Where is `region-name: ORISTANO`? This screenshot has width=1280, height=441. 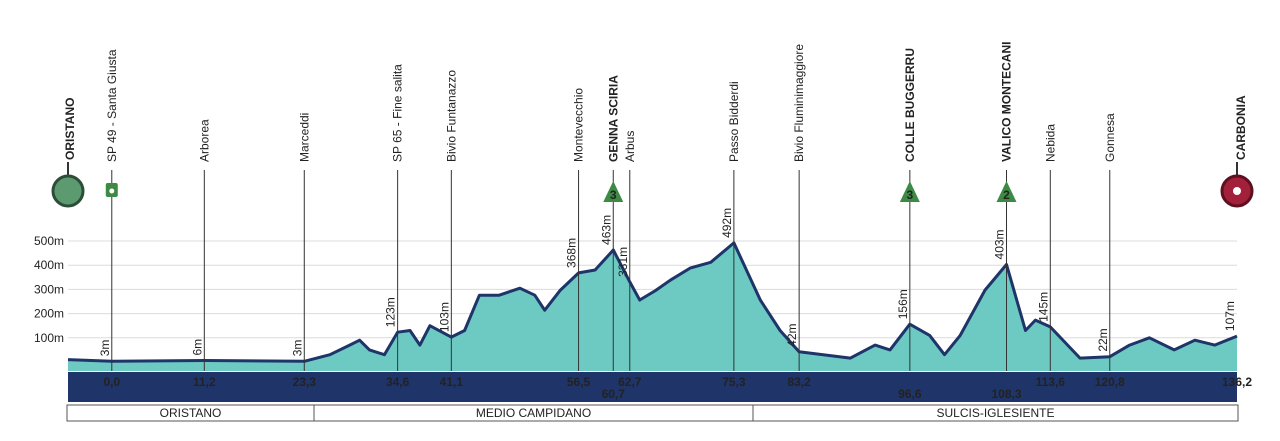 region-name: ORISTANO is located at coordinates (191, 413).